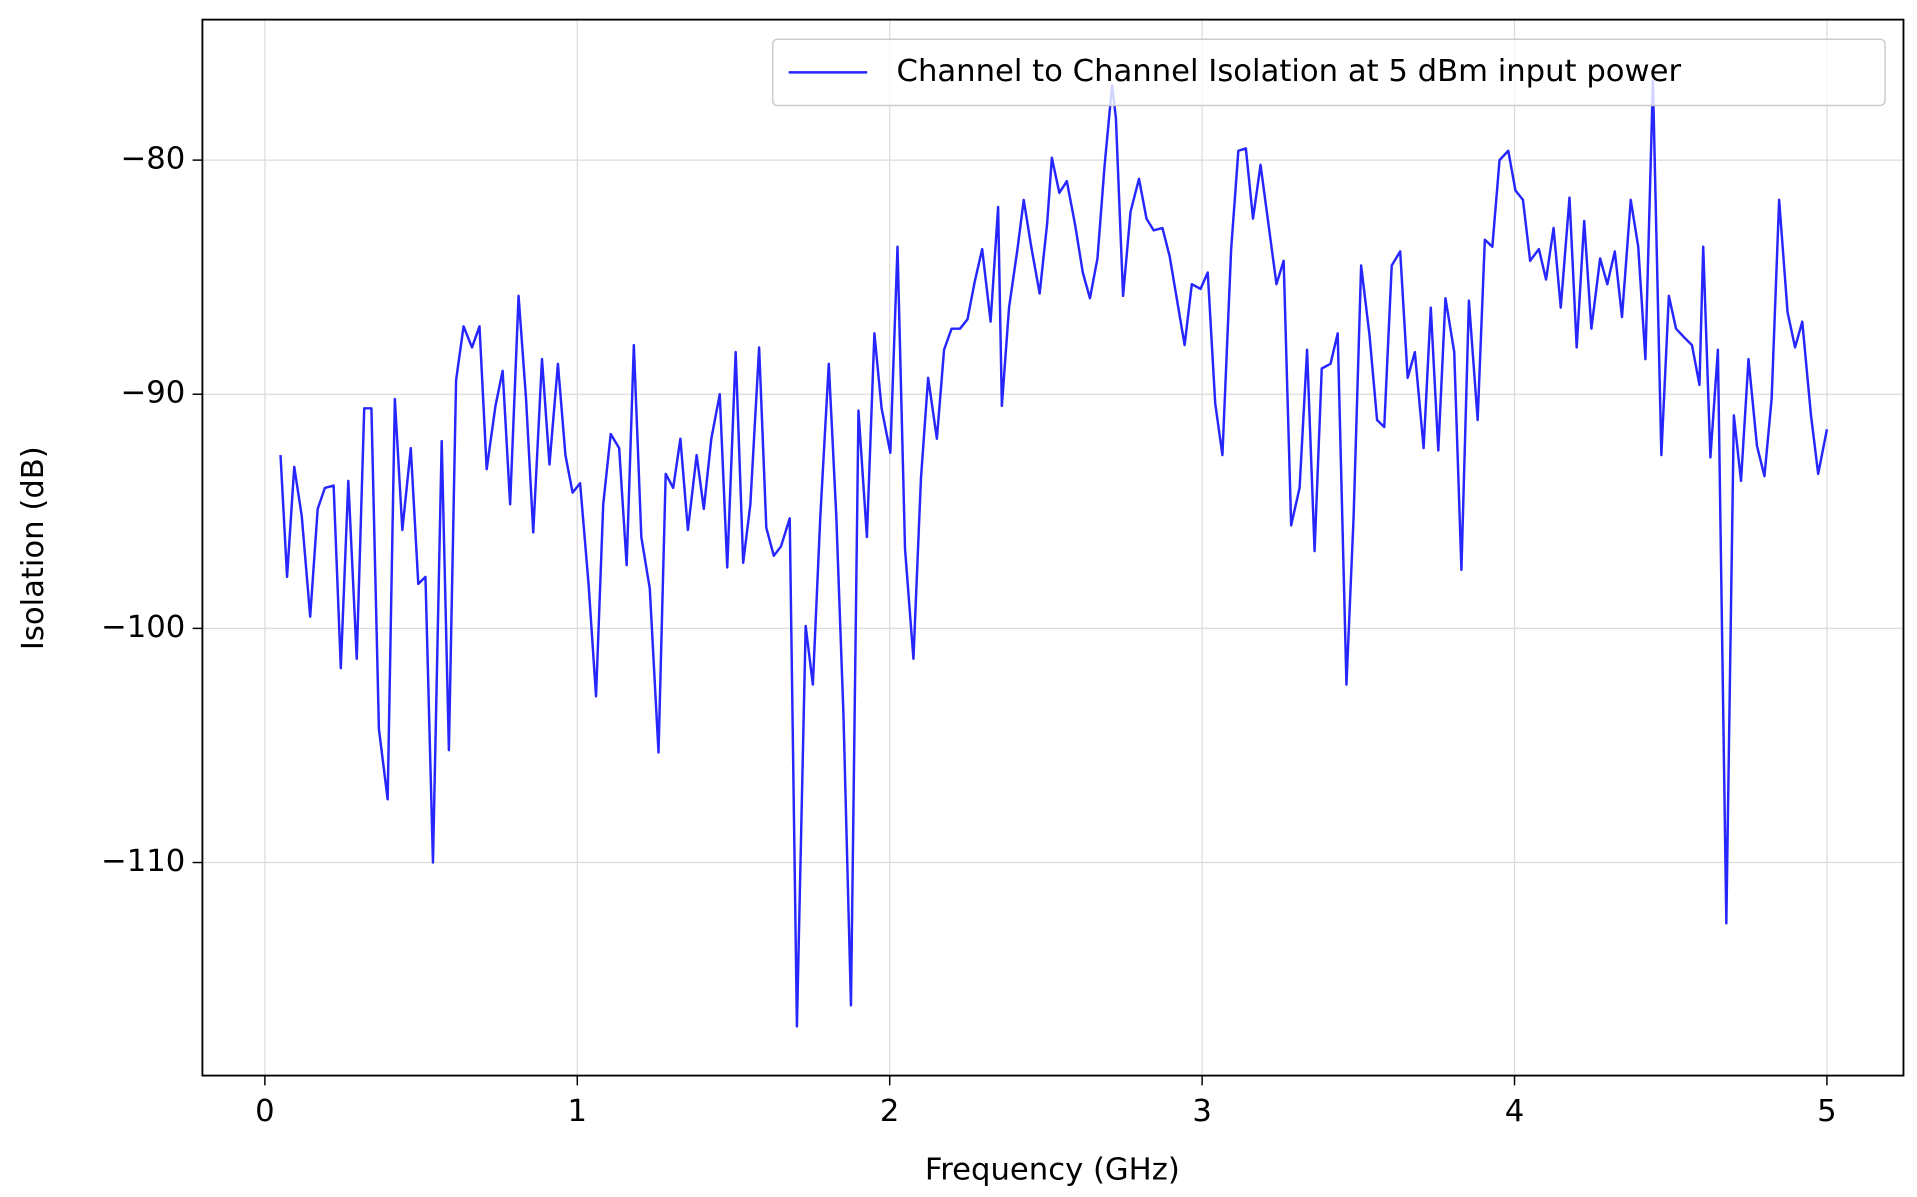 Image resolution: width=1917 pixels, height=1197 pixels. What do you see at coordinates (578, 1111) in the screenshot?
I see `x-tick-label: 1` at bounding box center [578, 1111].